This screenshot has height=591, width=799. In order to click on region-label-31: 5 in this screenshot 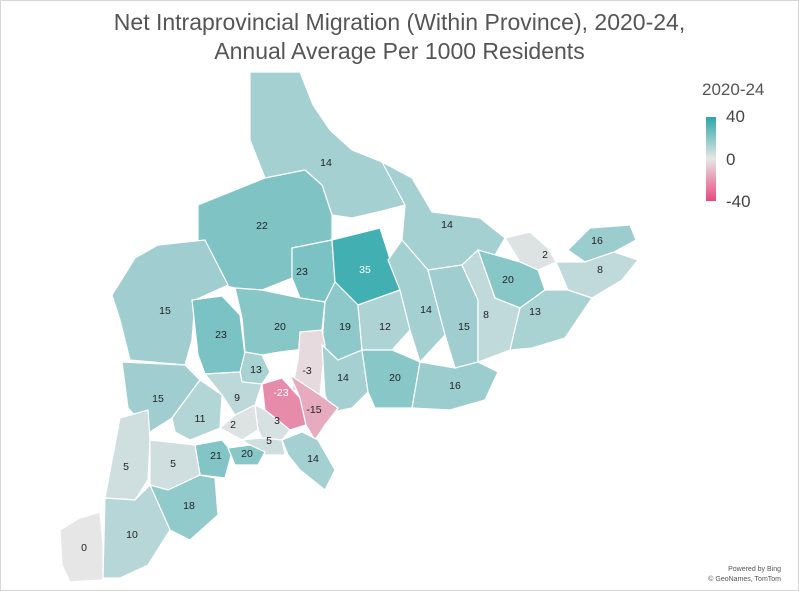, I will do `click(269, 441)`.